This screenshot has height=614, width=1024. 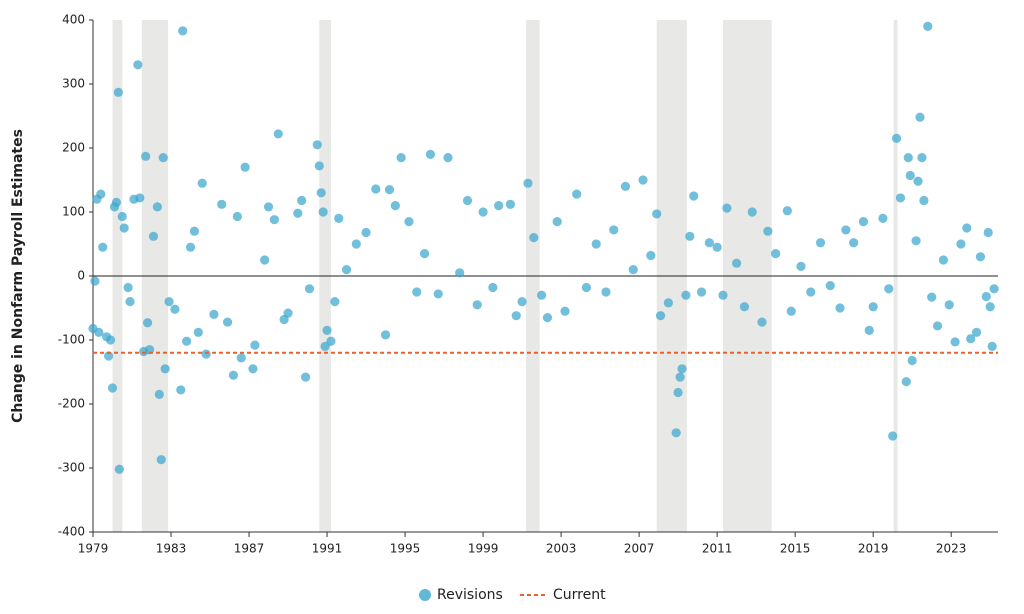 What do you see at coordinates (579, 595) in the screenshot?
I see `legend-label: Current` at bounding box center [579, 595].